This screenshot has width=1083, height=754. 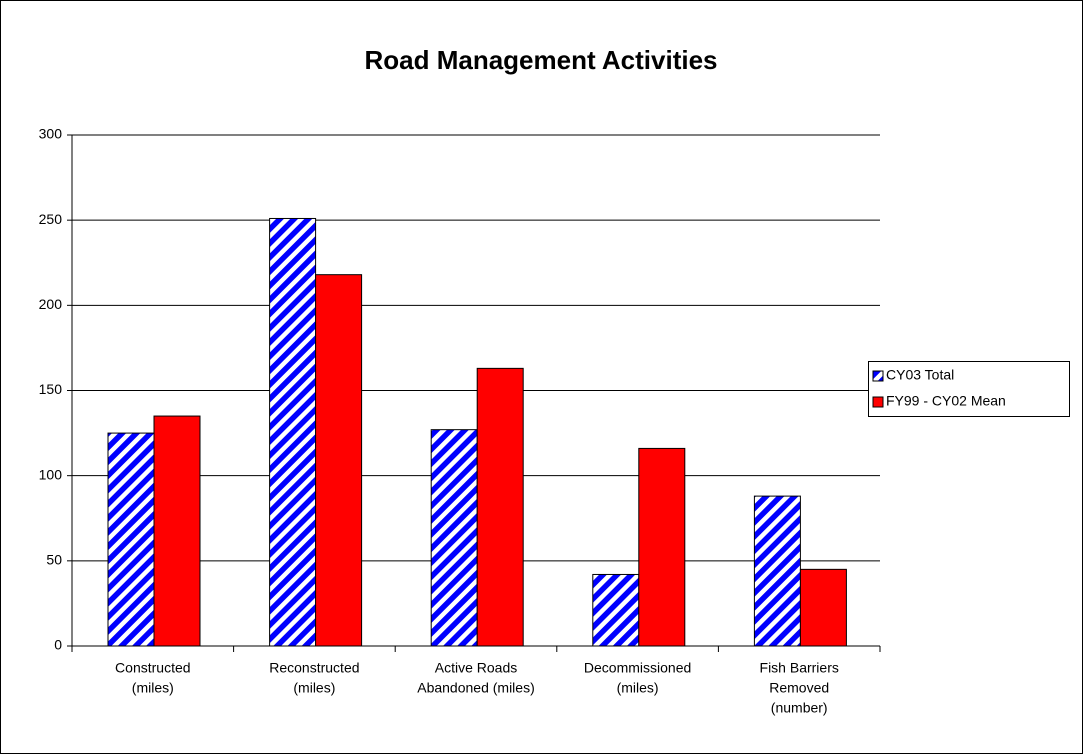 I want to click on y-tick-label: 200, so click(x=51, y=304).